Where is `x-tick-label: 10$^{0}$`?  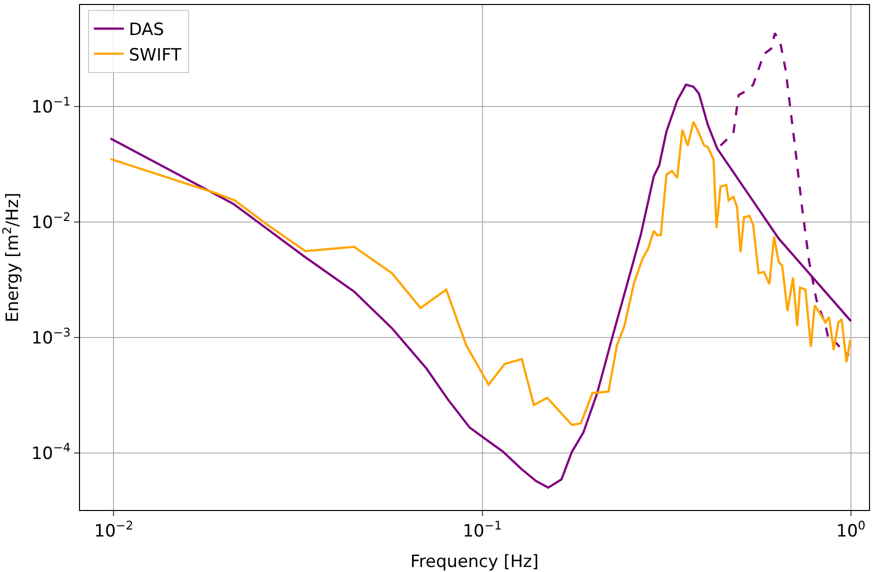
x-tick-label: 10$^{0}$ is located at coordinates (851, 530).